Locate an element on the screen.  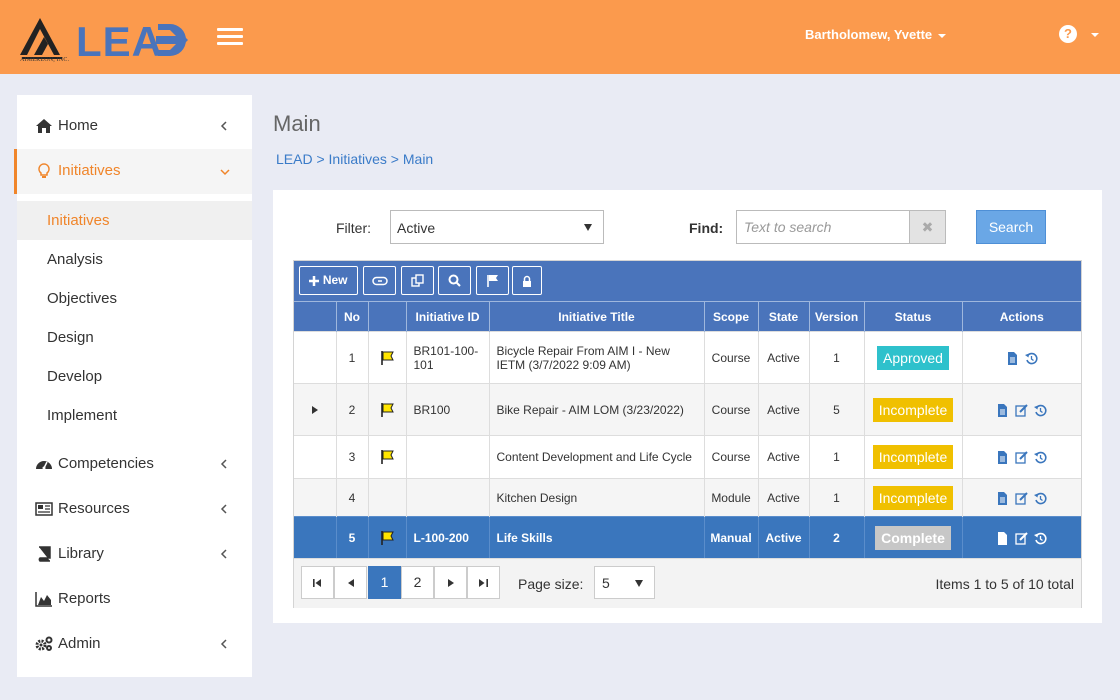
expand-row-icon is located at coordinates (314, 409).